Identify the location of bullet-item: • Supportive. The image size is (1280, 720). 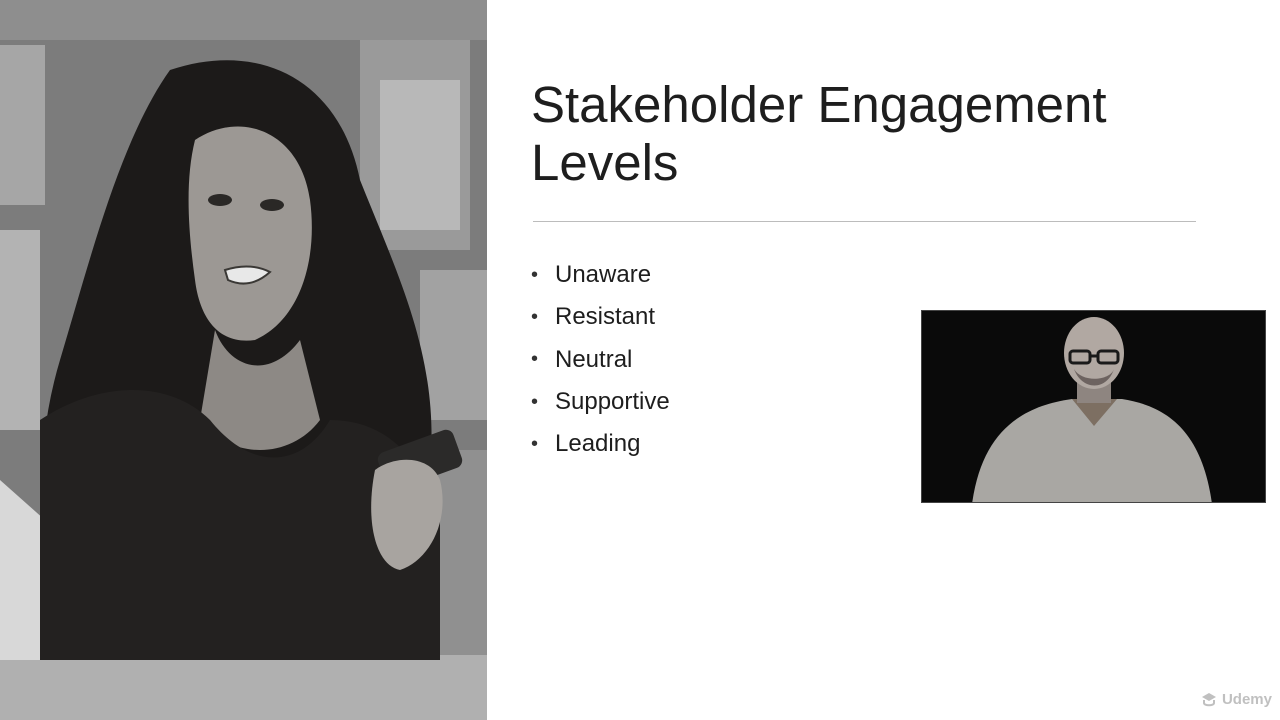
(600, 402).